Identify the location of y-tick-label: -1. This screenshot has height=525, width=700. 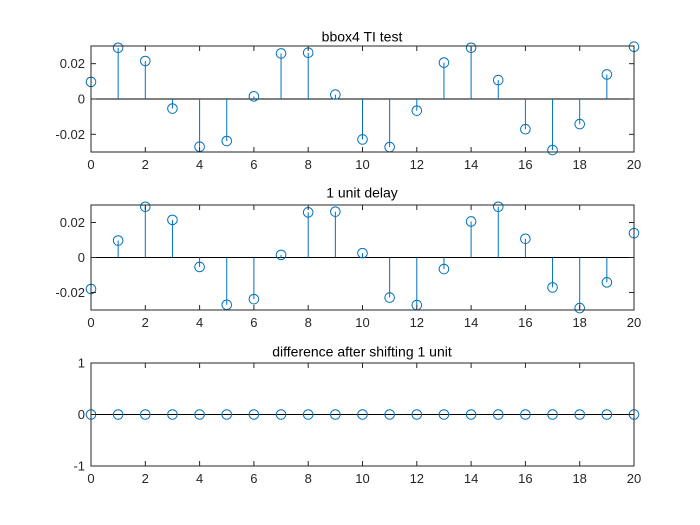
(79, 466).